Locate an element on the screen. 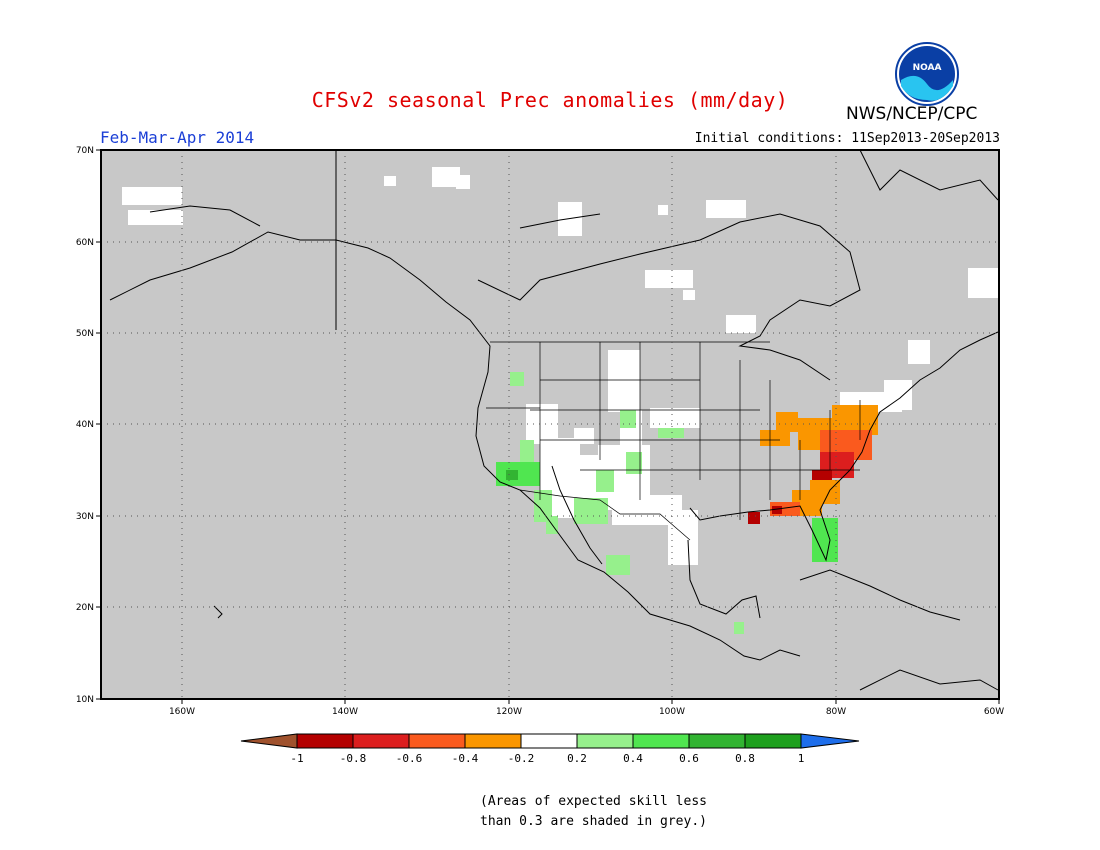 This screenshot has width=1100, height=850. lat-label: 40N is located at coordinates (85, 425).